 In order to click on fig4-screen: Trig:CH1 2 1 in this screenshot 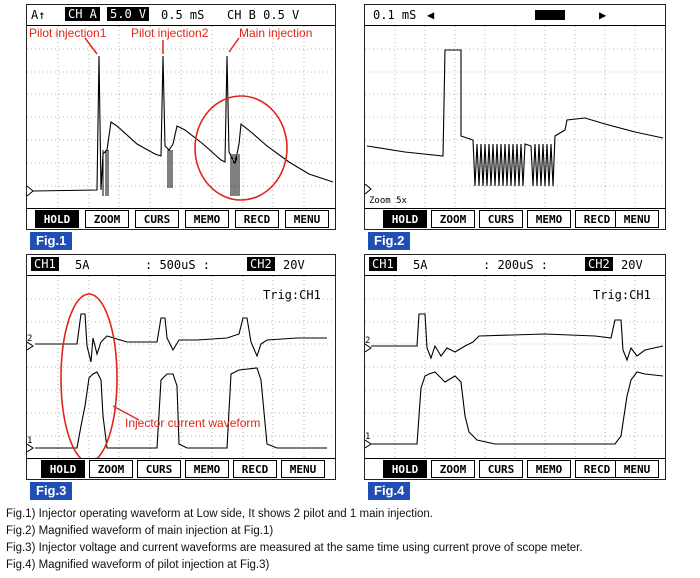, I will do `click(515, 367)`.